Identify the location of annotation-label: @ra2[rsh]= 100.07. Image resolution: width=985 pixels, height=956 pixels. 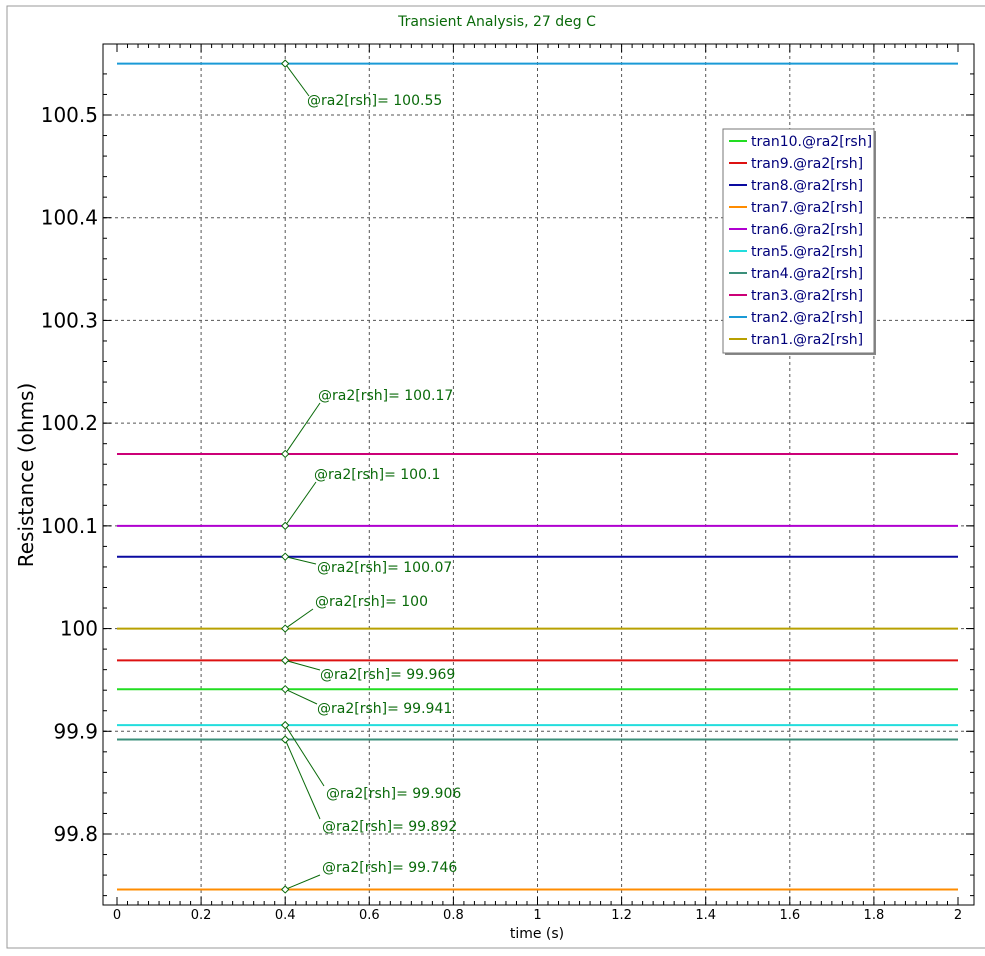
(384, 568).